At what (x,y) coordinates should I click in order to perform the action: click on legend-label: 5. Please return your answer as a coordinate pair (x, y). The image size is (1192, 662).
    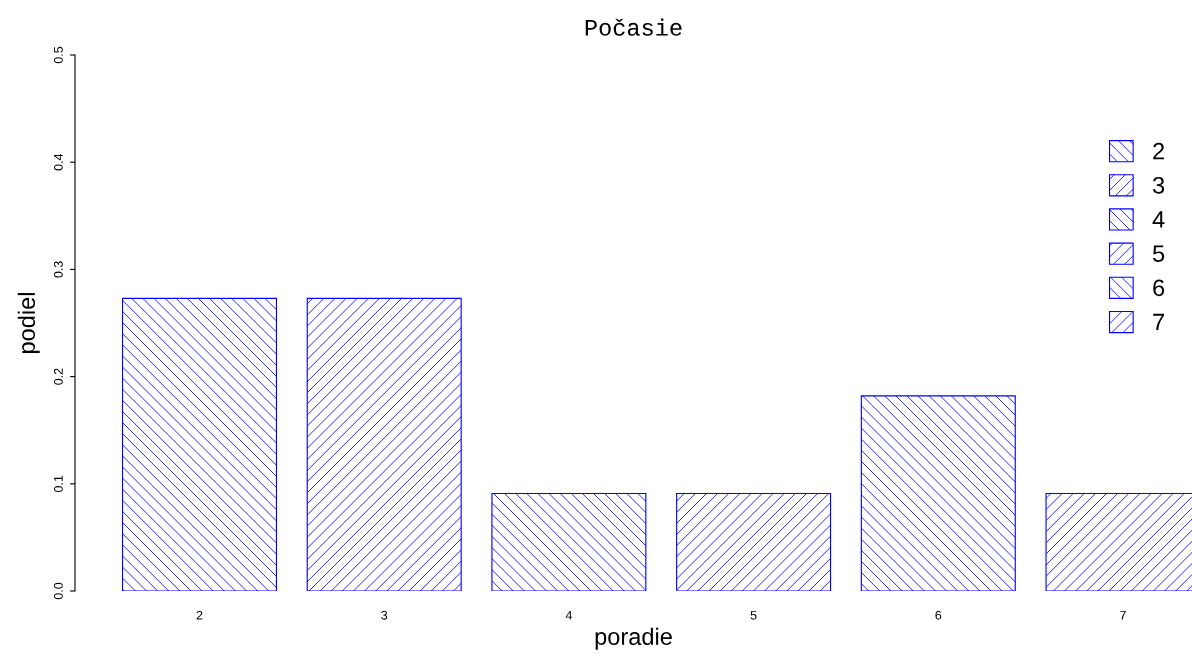
    Looking at the image, I should click on (1158, 253).